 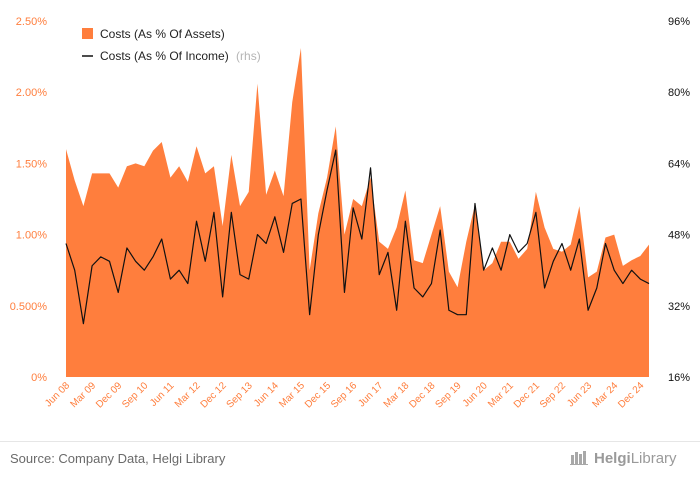 I want to click on footer-divider, so click(x=350, y=441).